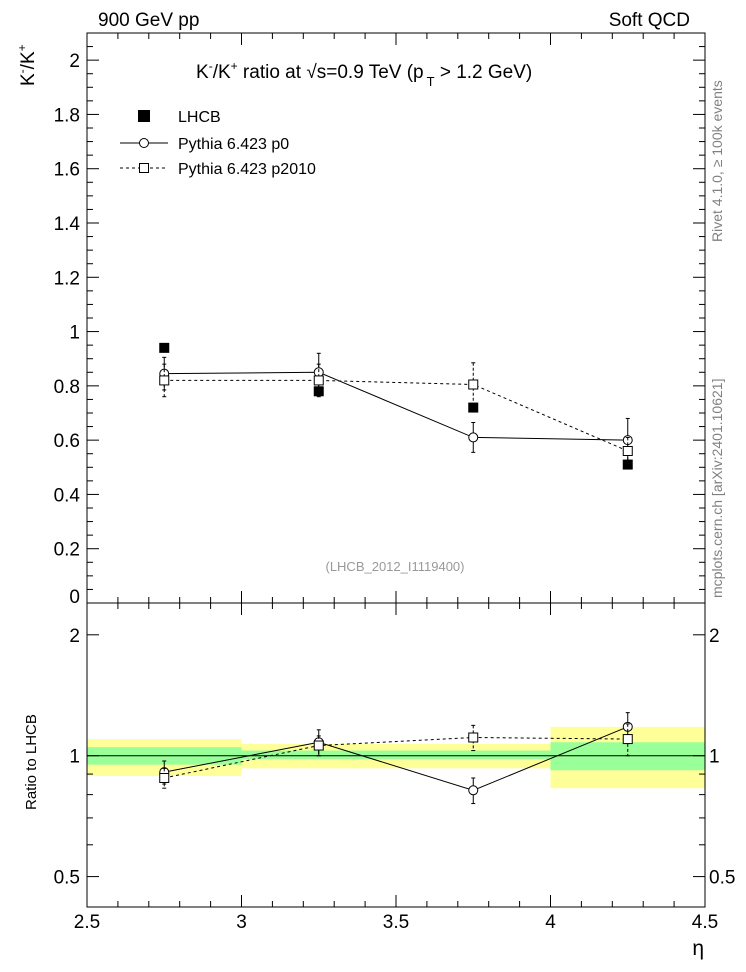 This screenshot has width=746, height=972. Describe the element at coordinates (27, 65) in the screenshot. I see `main-y-axis-label: K-/K+` at that location.